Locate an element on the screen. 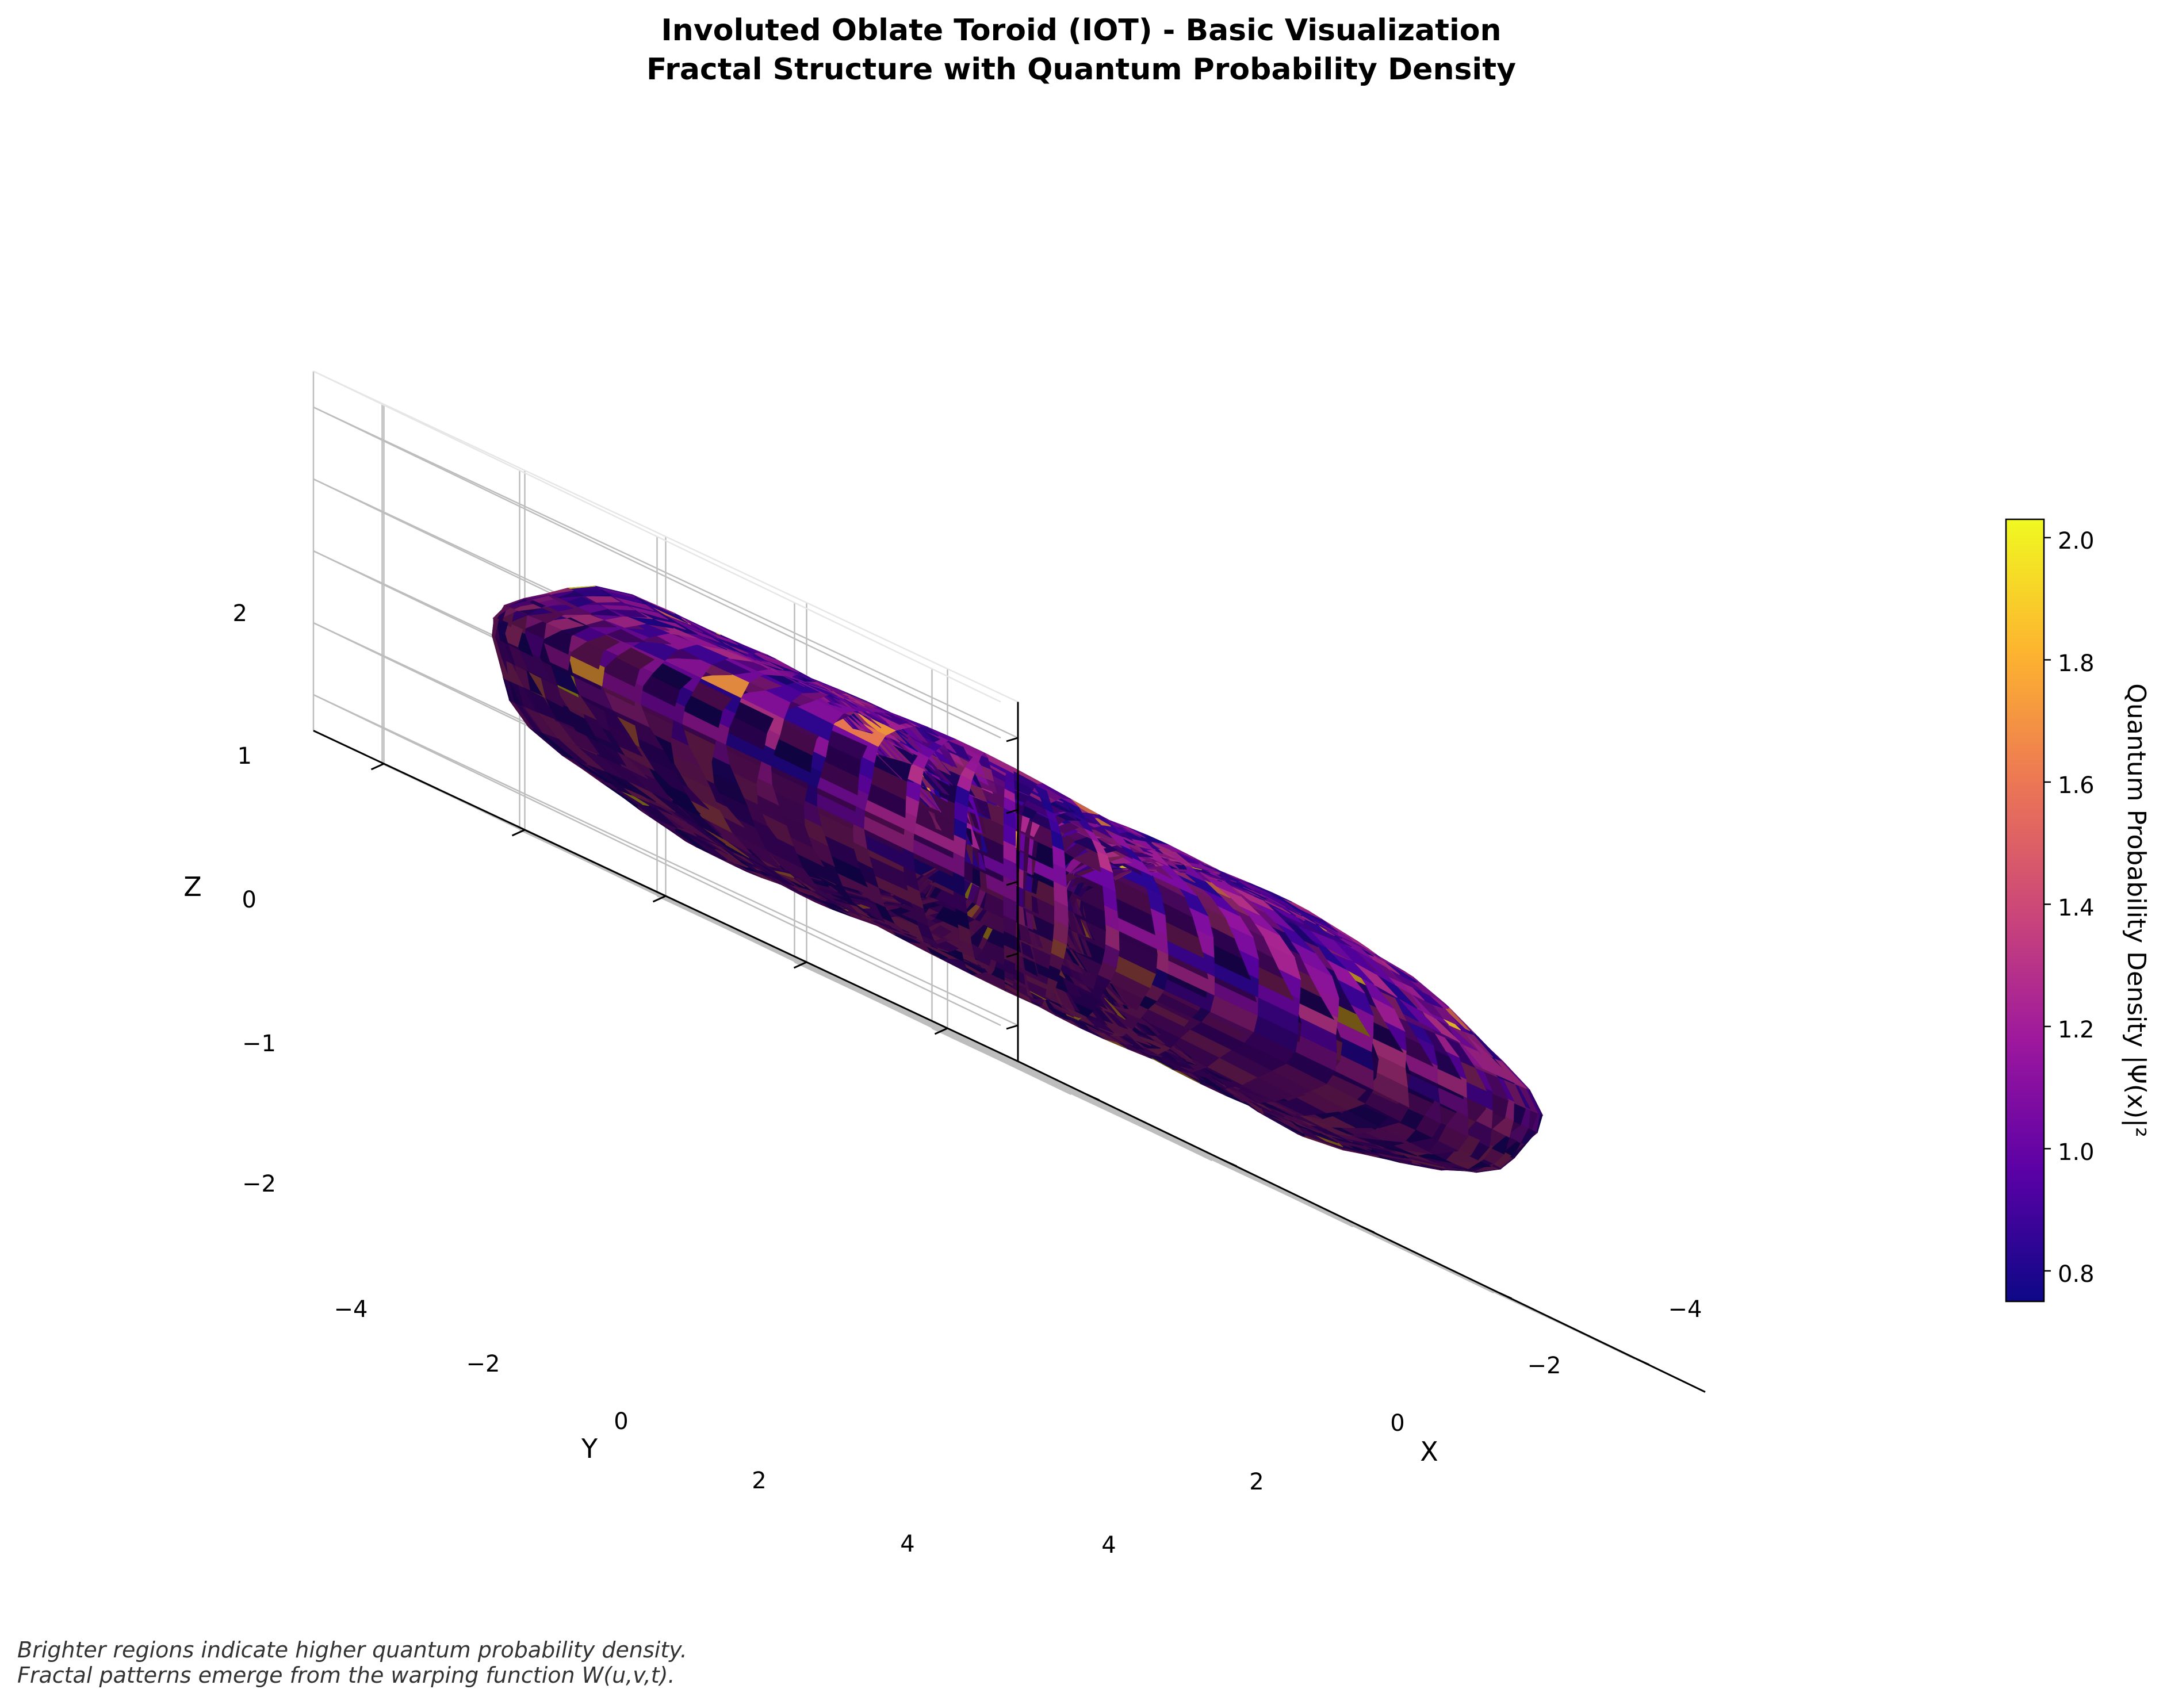  colorbar-tick-label: 1.2 is located at coordinates (2076, 1030).